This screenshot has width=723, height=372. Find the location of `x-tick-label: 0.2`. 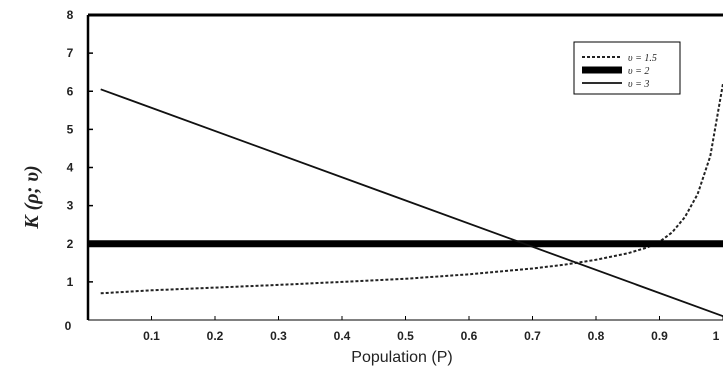

x-tick-label: 0.2 is located at coordinates (215, 336).